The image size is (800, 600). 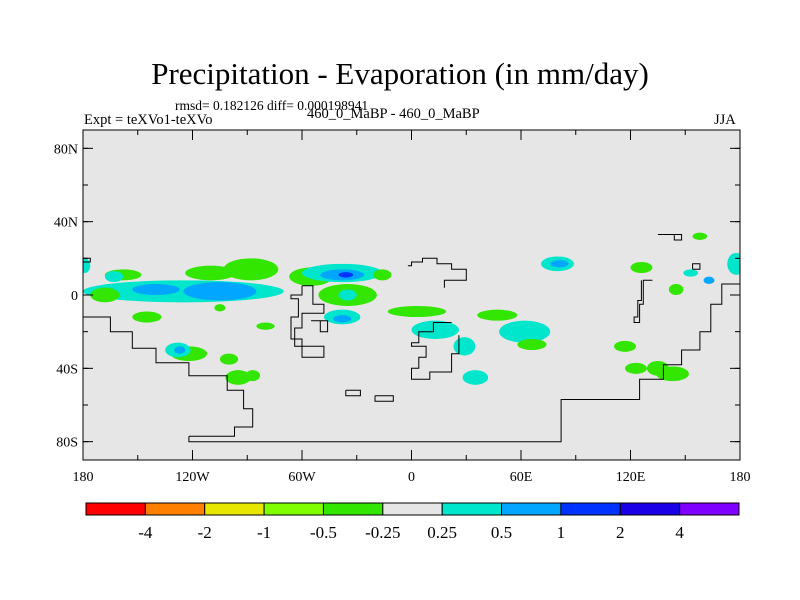 I want to click on anomaly-africa-cyan, so click(x=435, y=330).